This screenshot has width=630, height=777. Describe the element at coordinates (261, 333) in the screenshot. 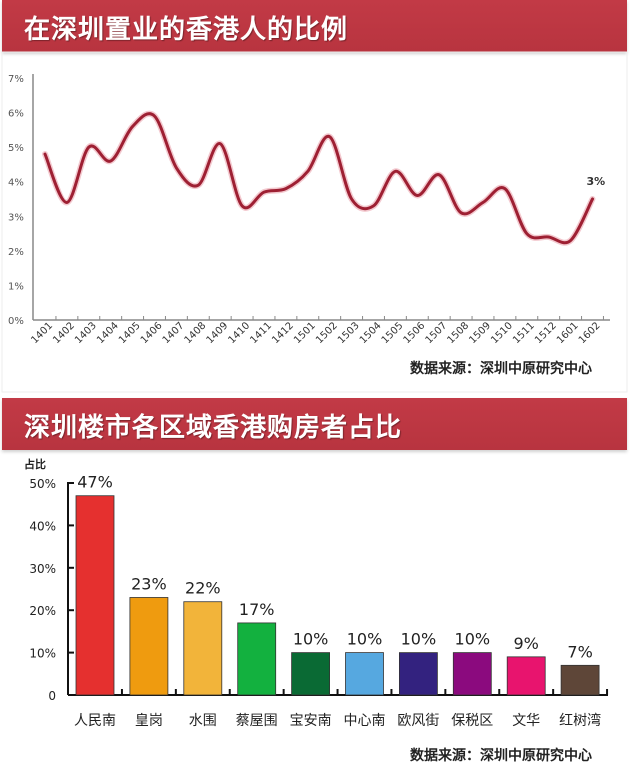

I see `x-tick-label: 1411` at that location.